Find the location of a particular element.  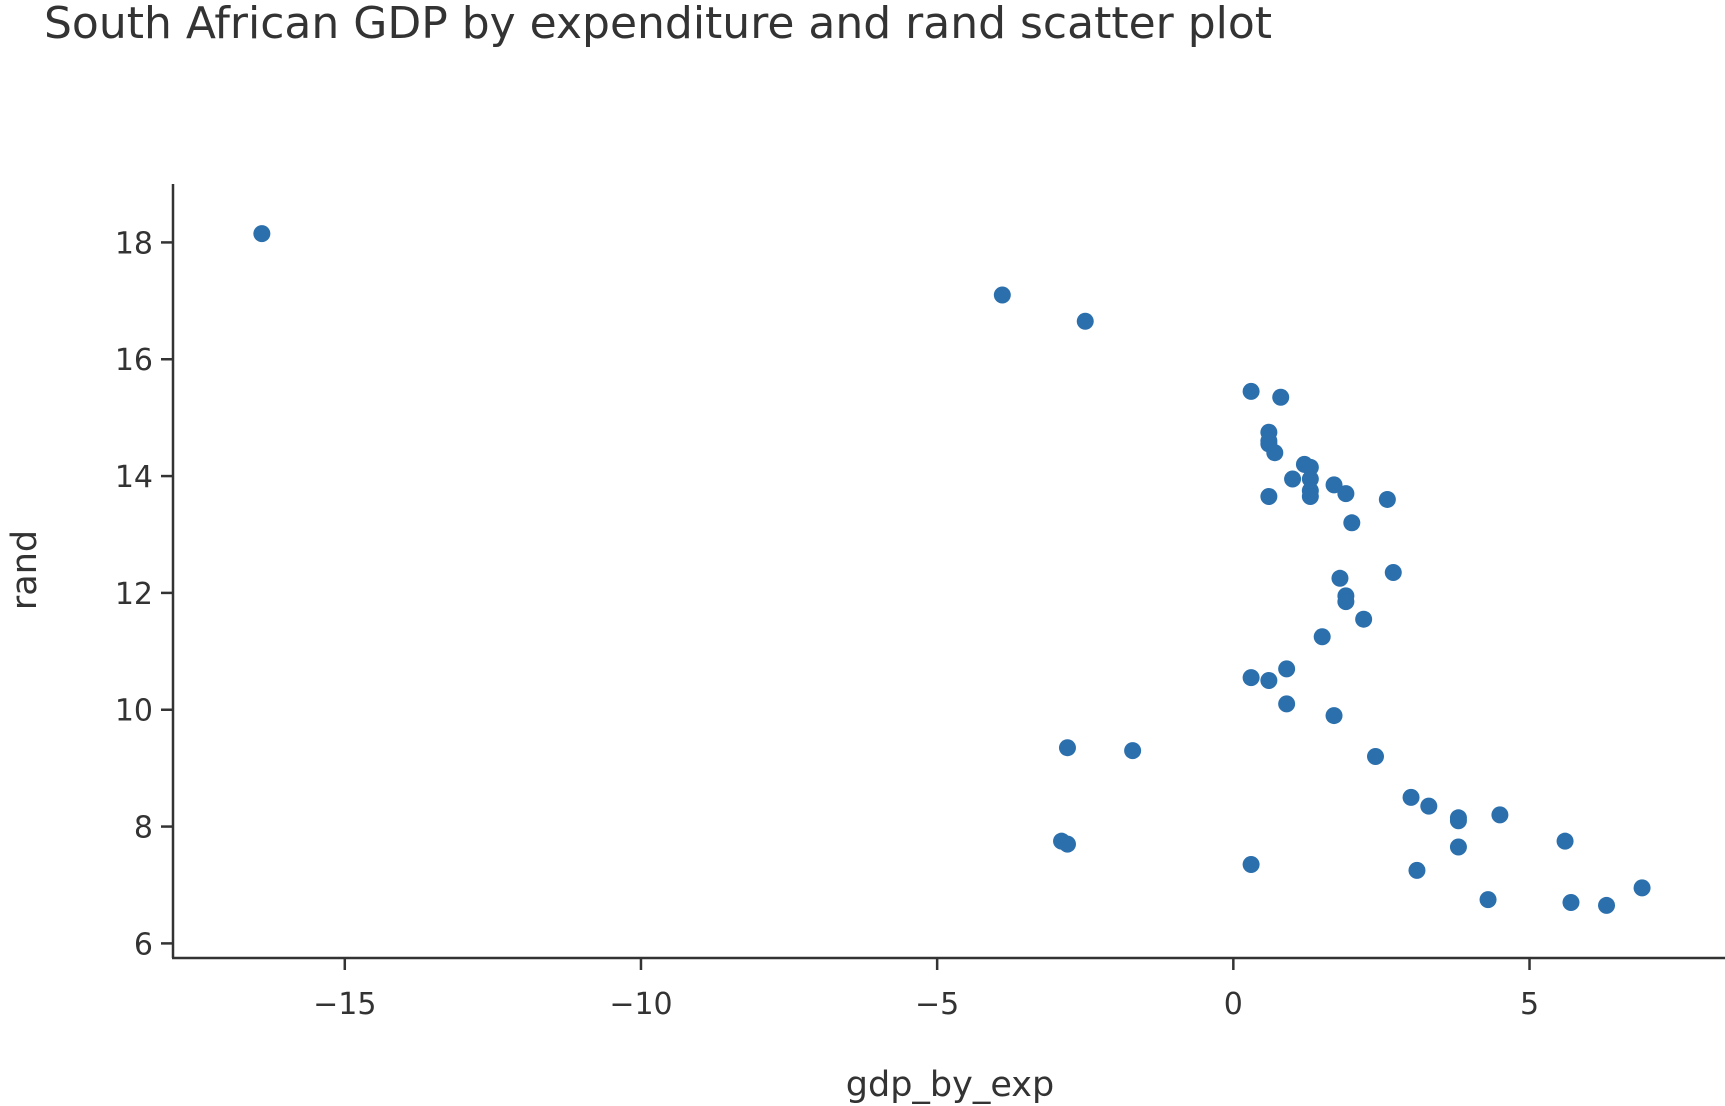

y-tick-label: 6 is located at coordinates (143, 944).